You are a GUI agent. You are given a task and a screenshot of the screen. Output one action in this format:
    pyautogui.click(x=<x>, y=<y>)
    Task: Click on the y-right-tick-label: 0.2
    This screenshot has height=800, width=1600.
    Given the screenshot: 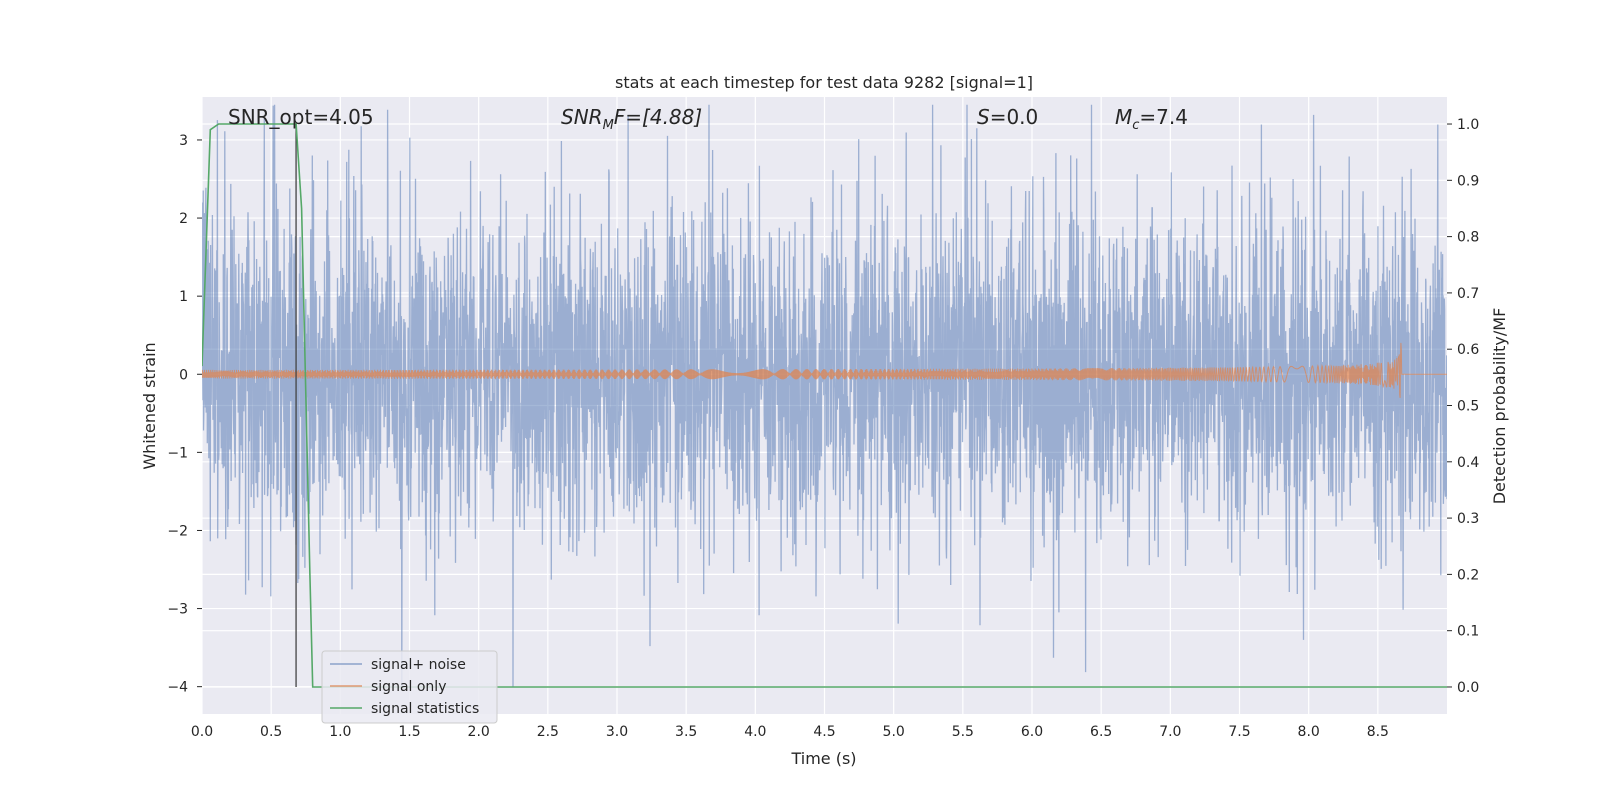 What is the action you would take?
    pyautogui.click(x=1468, y=575)
    